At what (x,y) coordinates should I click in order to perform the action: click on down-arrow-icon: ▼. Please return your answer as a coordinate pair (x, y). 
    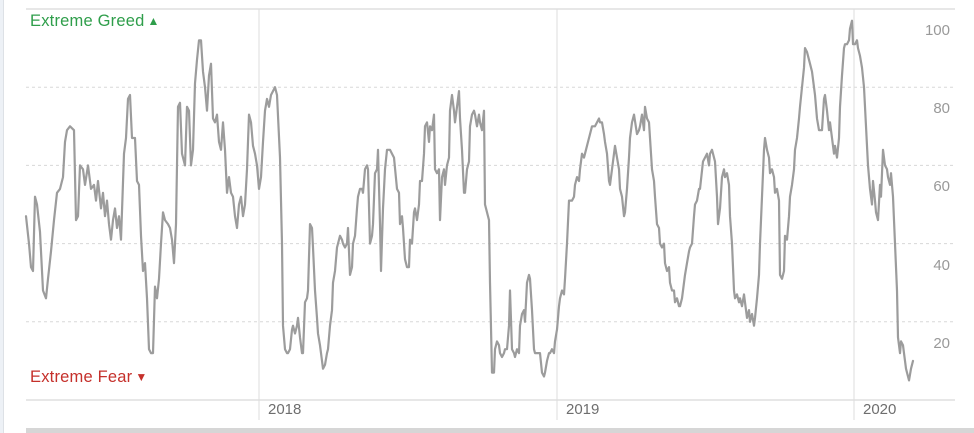
    Looking at the image, I should click on (141, 377).